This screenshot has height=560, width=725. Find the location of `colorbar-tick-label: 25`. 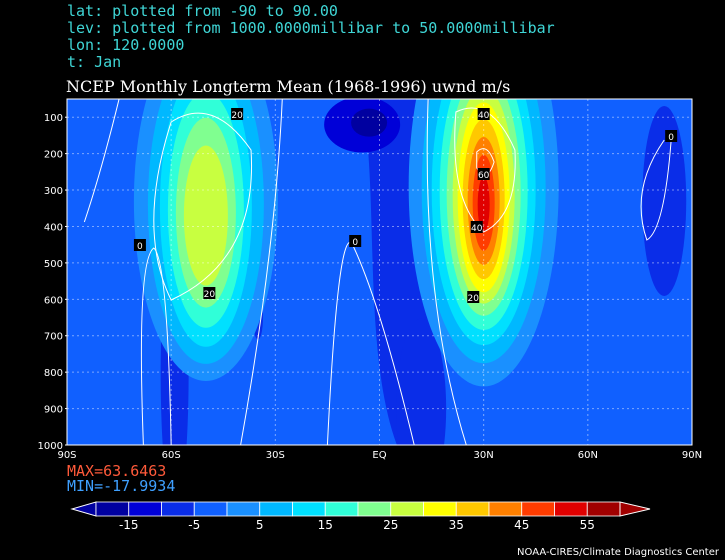

colorbar-tick-label: 25 is located at coordinates (390, 525).